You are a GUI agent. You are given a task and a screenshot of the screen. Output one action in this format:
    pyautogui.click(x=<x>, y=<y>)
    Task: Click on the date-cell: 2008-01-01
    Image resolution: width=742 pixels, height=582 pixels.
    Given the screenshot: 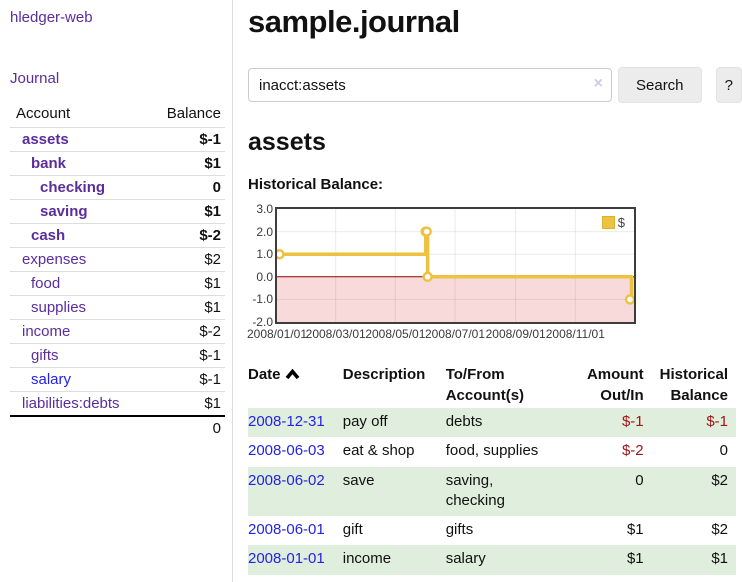 What is the action you would take?
    pyautogui.click(x=291, y=559)
    